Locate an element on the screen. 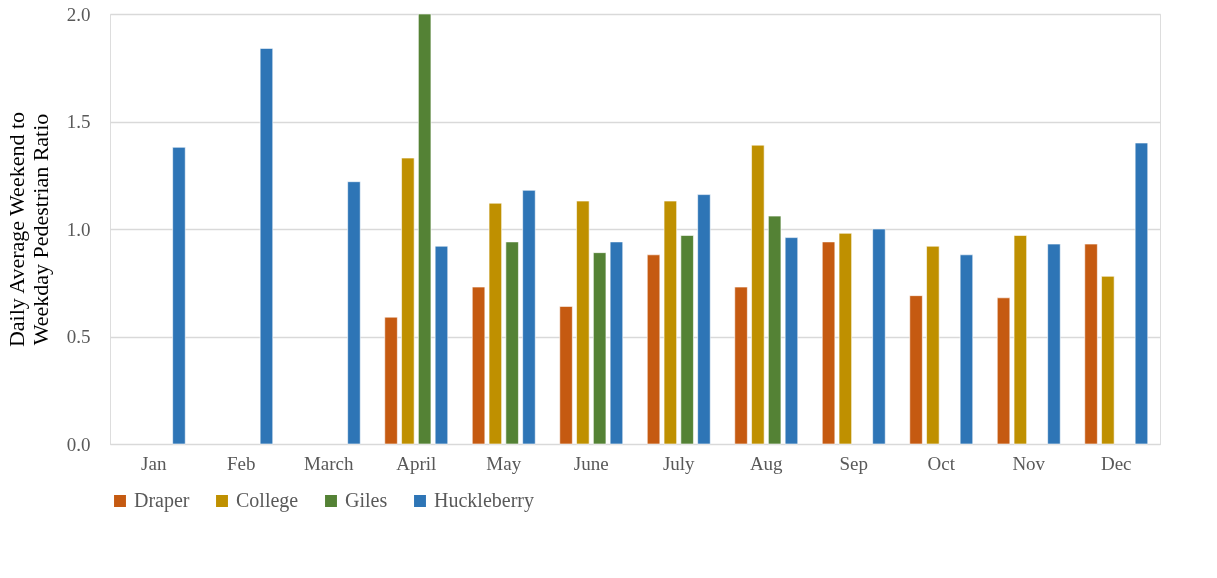 The height and width of the screenshot is (578, 1217). y-tick-label: 0.0 is located at coordinates (78, 444).